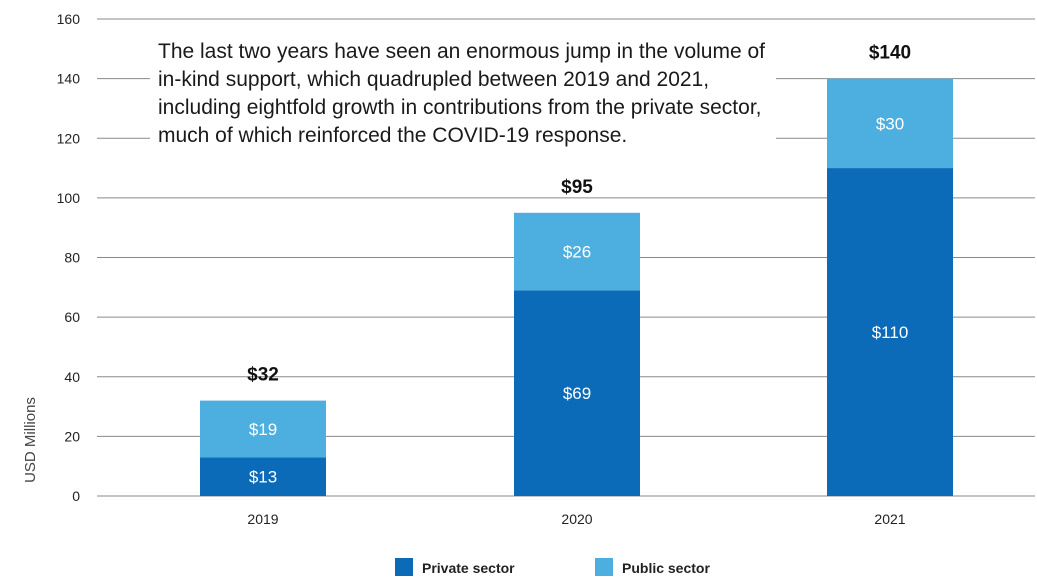 The height and width of the screenshot is (577, 1037). I want to click on bar-private-sector-2019, so click(263, 476).